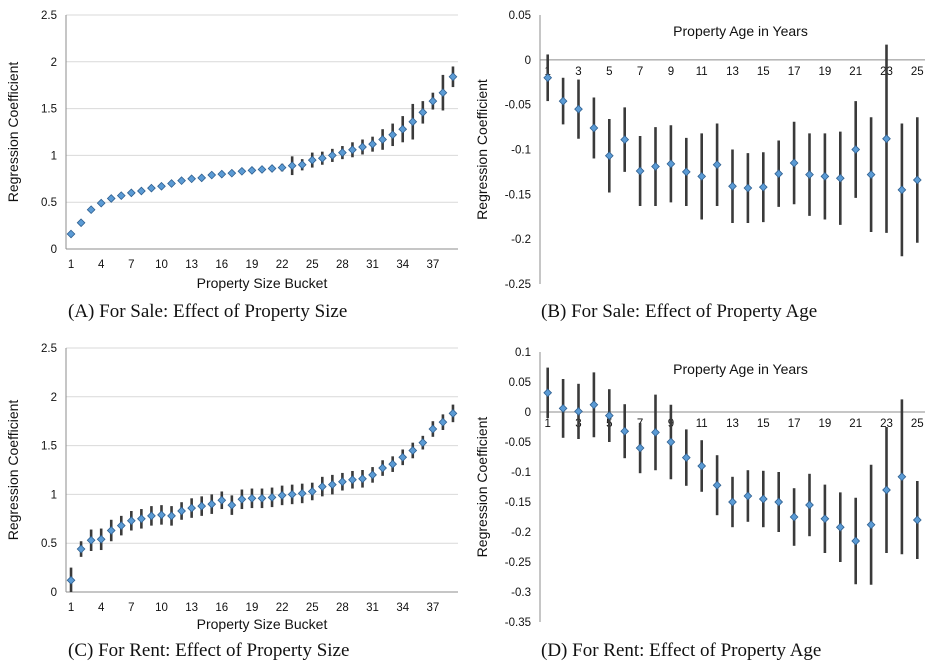 The image size is (932, 664). I want to click on x-tick-label: 23, so click(886, 424).